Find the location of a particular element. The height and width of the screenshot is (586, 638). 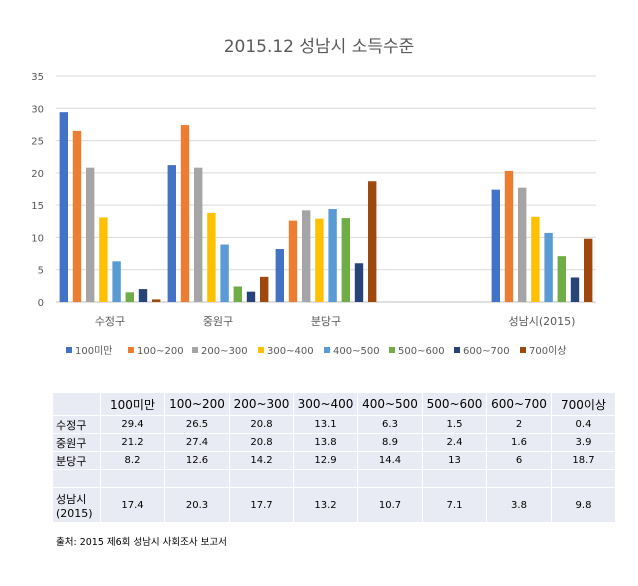

table-cell: 10.7 is located at coordinates (390, 505).